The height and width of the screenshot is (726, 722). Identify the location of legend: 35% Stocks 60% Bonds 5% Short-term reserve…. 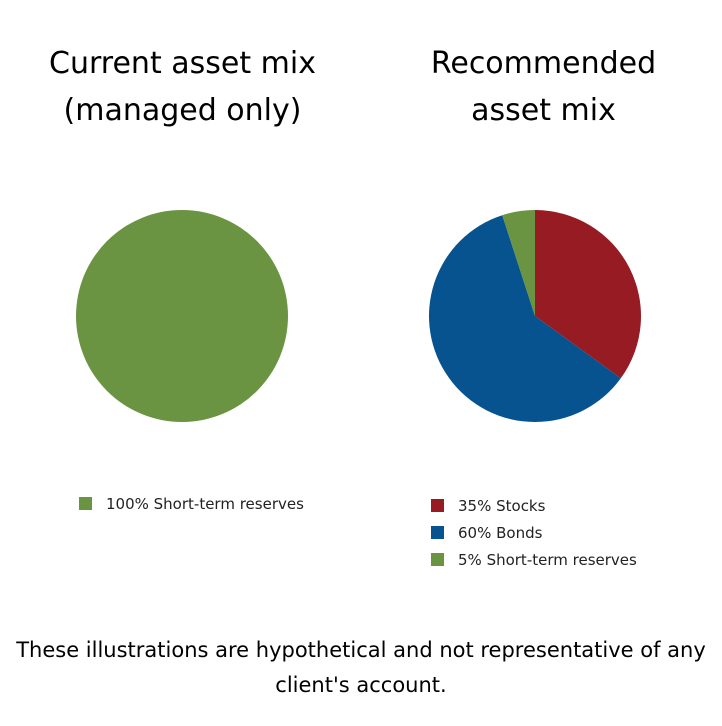
(534, 532).